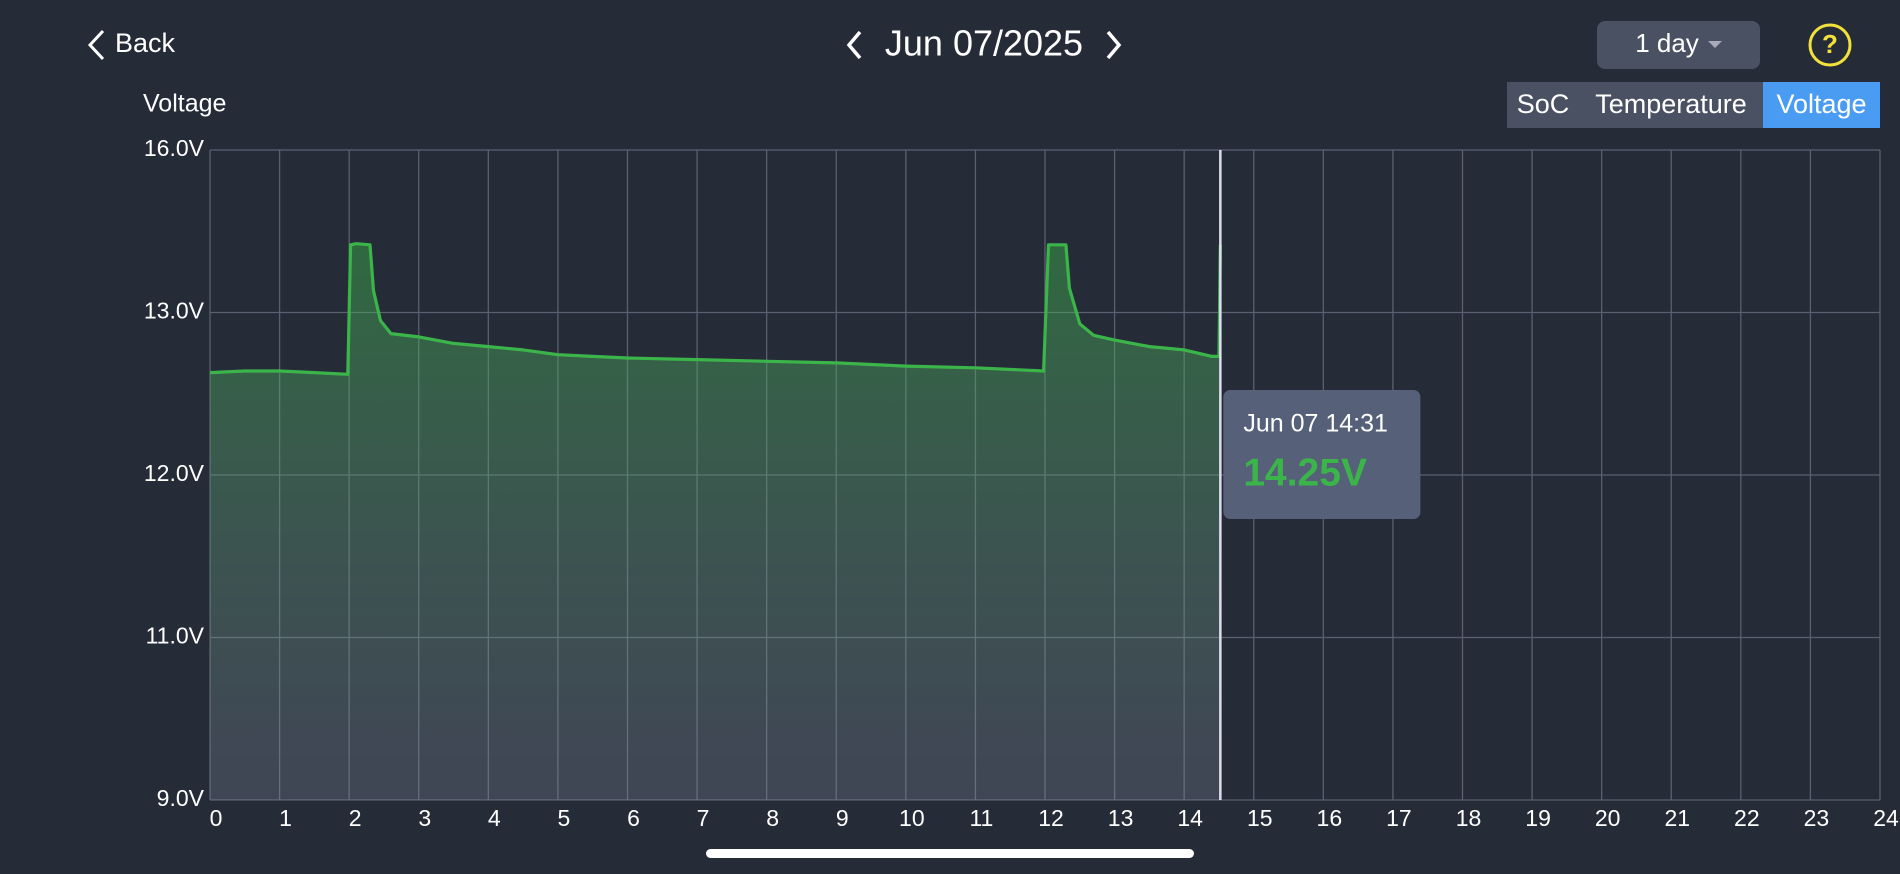 This screenshot has width=1900, height=874. I want to click on x-tick-label: 8, so click(772, 818).